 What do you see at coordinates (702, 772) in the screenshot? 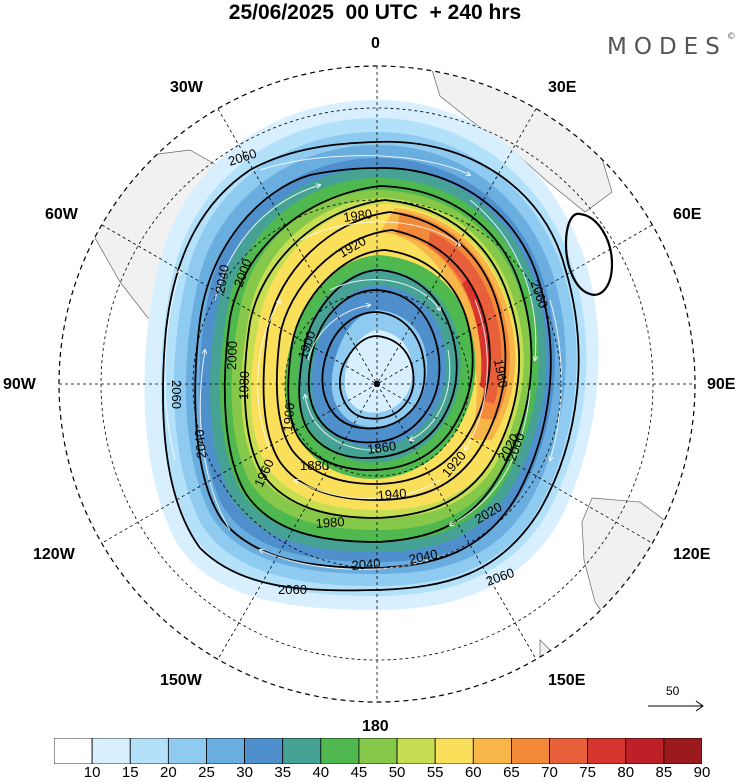
I see `colorbar-tick-label: 90` at bounding box center [702, 772].